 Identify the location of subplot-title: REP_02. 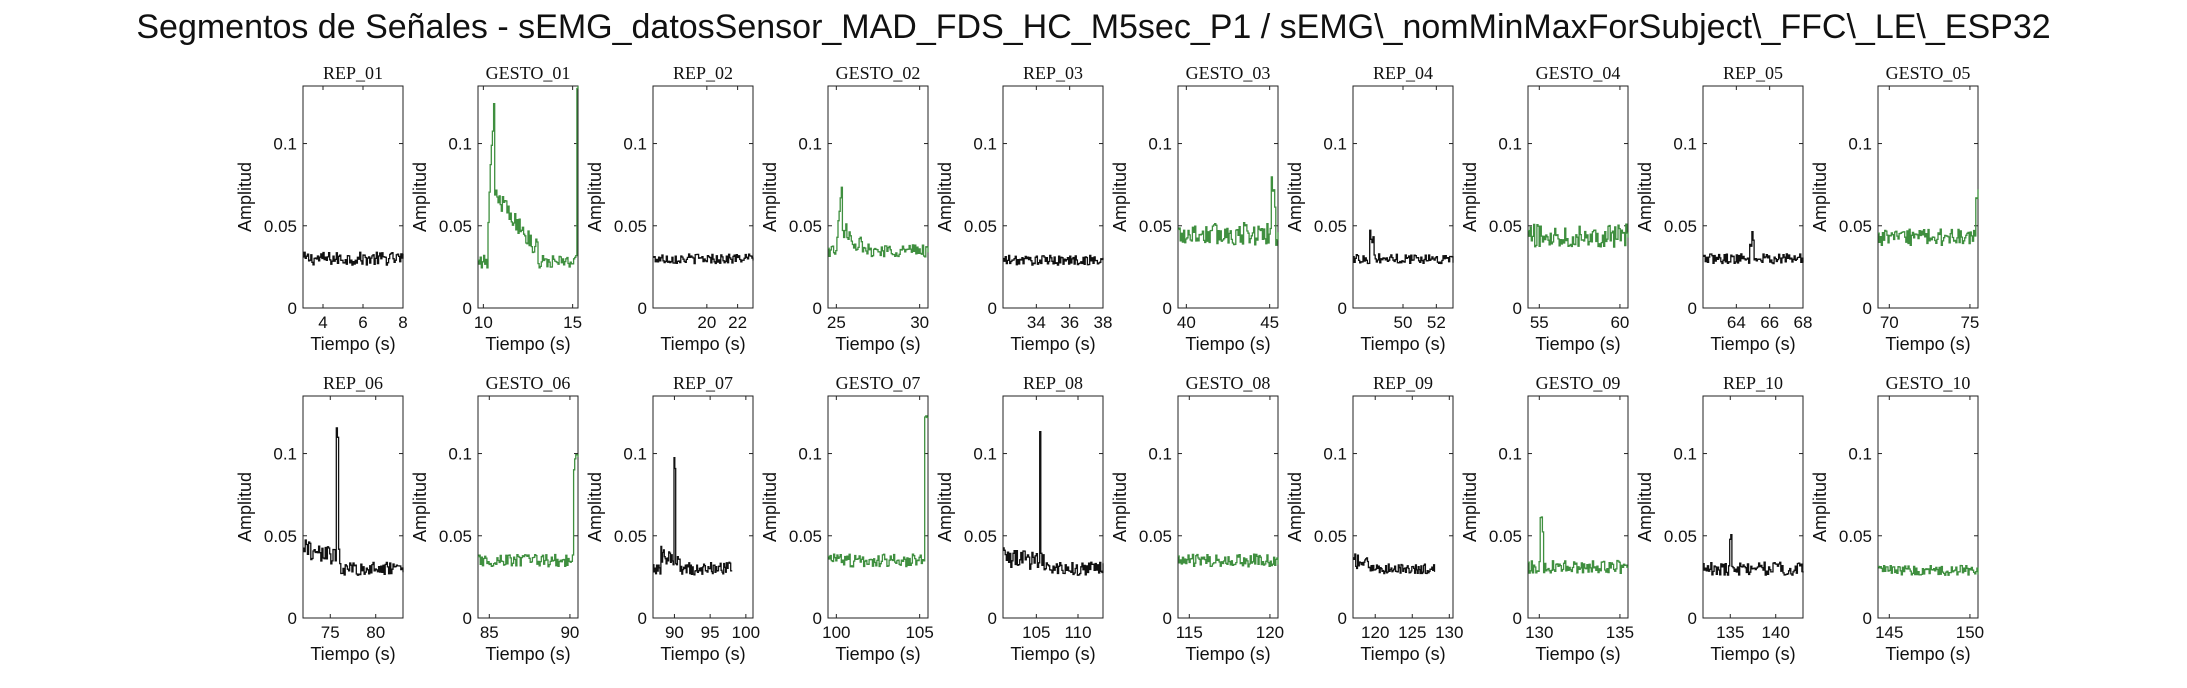
(703, 73).